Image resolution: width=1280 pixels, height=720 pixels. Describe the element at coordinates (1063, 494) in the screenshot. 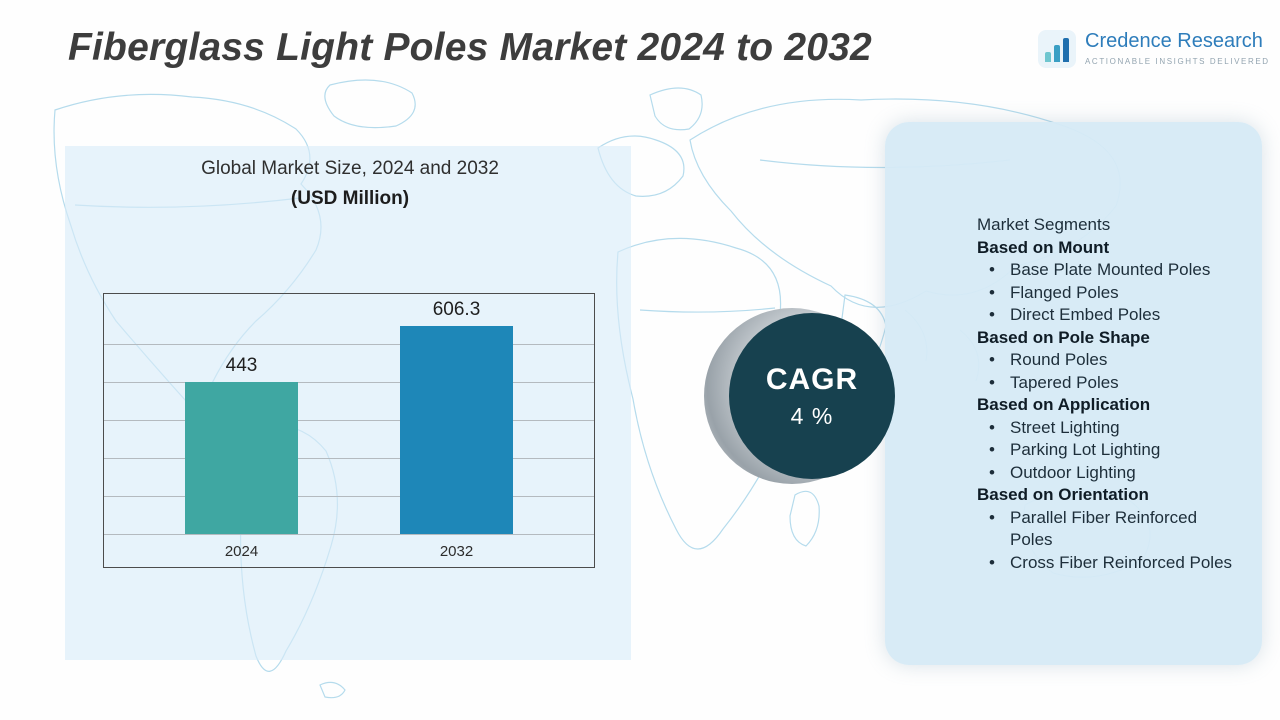

I see `segment-group-heading: Based on Orientation` at that location.